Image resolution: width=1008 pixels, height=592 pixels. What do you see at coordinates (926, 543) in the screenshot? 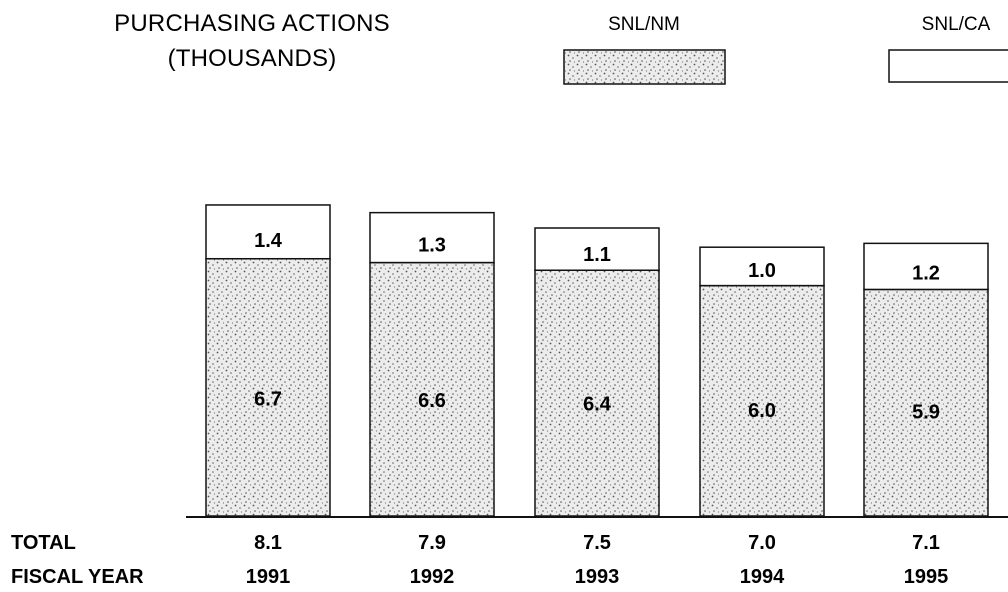
I see `total-value-1995: 7.1` at bounding box center [926, 543].